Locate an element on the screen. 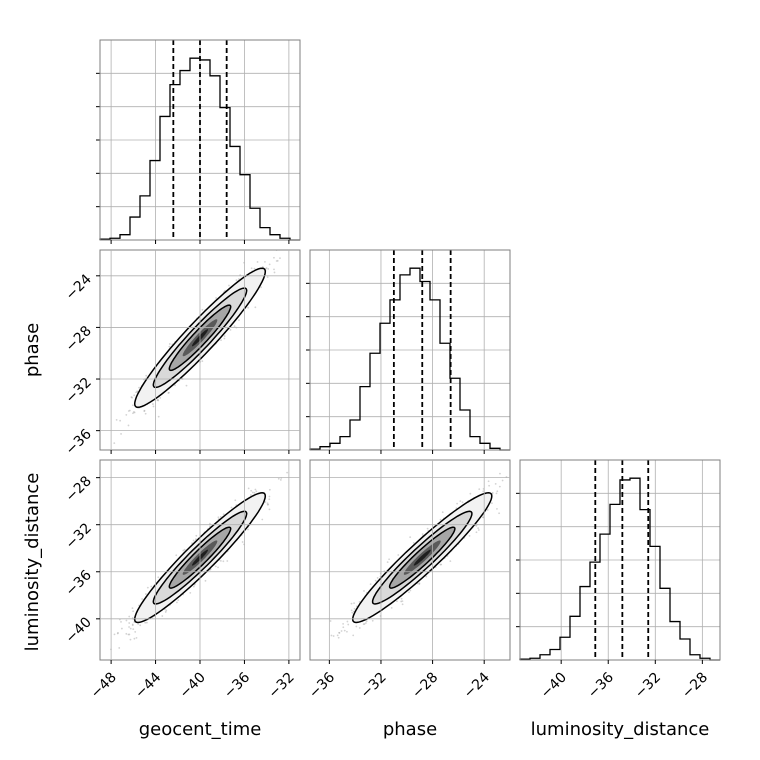 The height and width of the screenshot is (760, 760). histogram-panel-geocent-time is located at coordinates (198, 140).